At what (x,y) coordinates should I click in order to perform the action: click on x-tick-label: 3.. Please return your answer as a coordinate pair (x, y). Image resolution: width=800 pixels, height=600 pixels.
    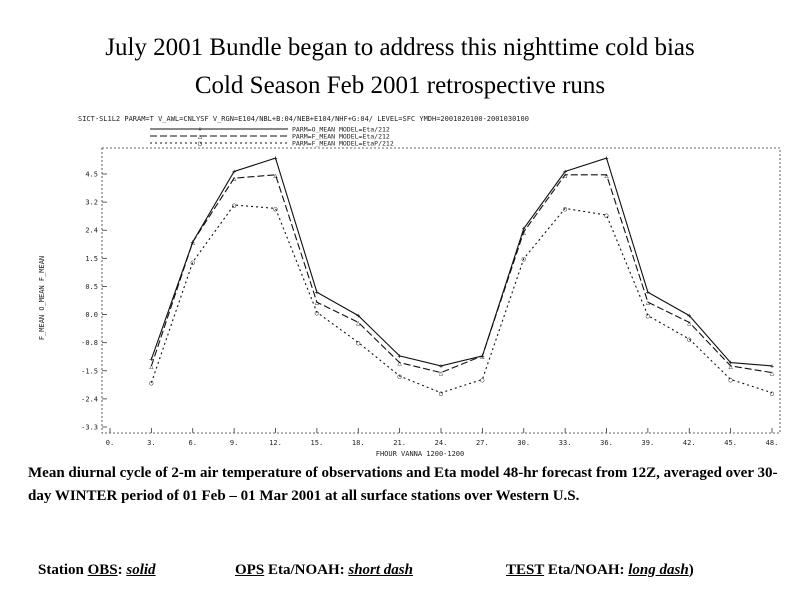
    Looking at the image, I should click on (151, 443).